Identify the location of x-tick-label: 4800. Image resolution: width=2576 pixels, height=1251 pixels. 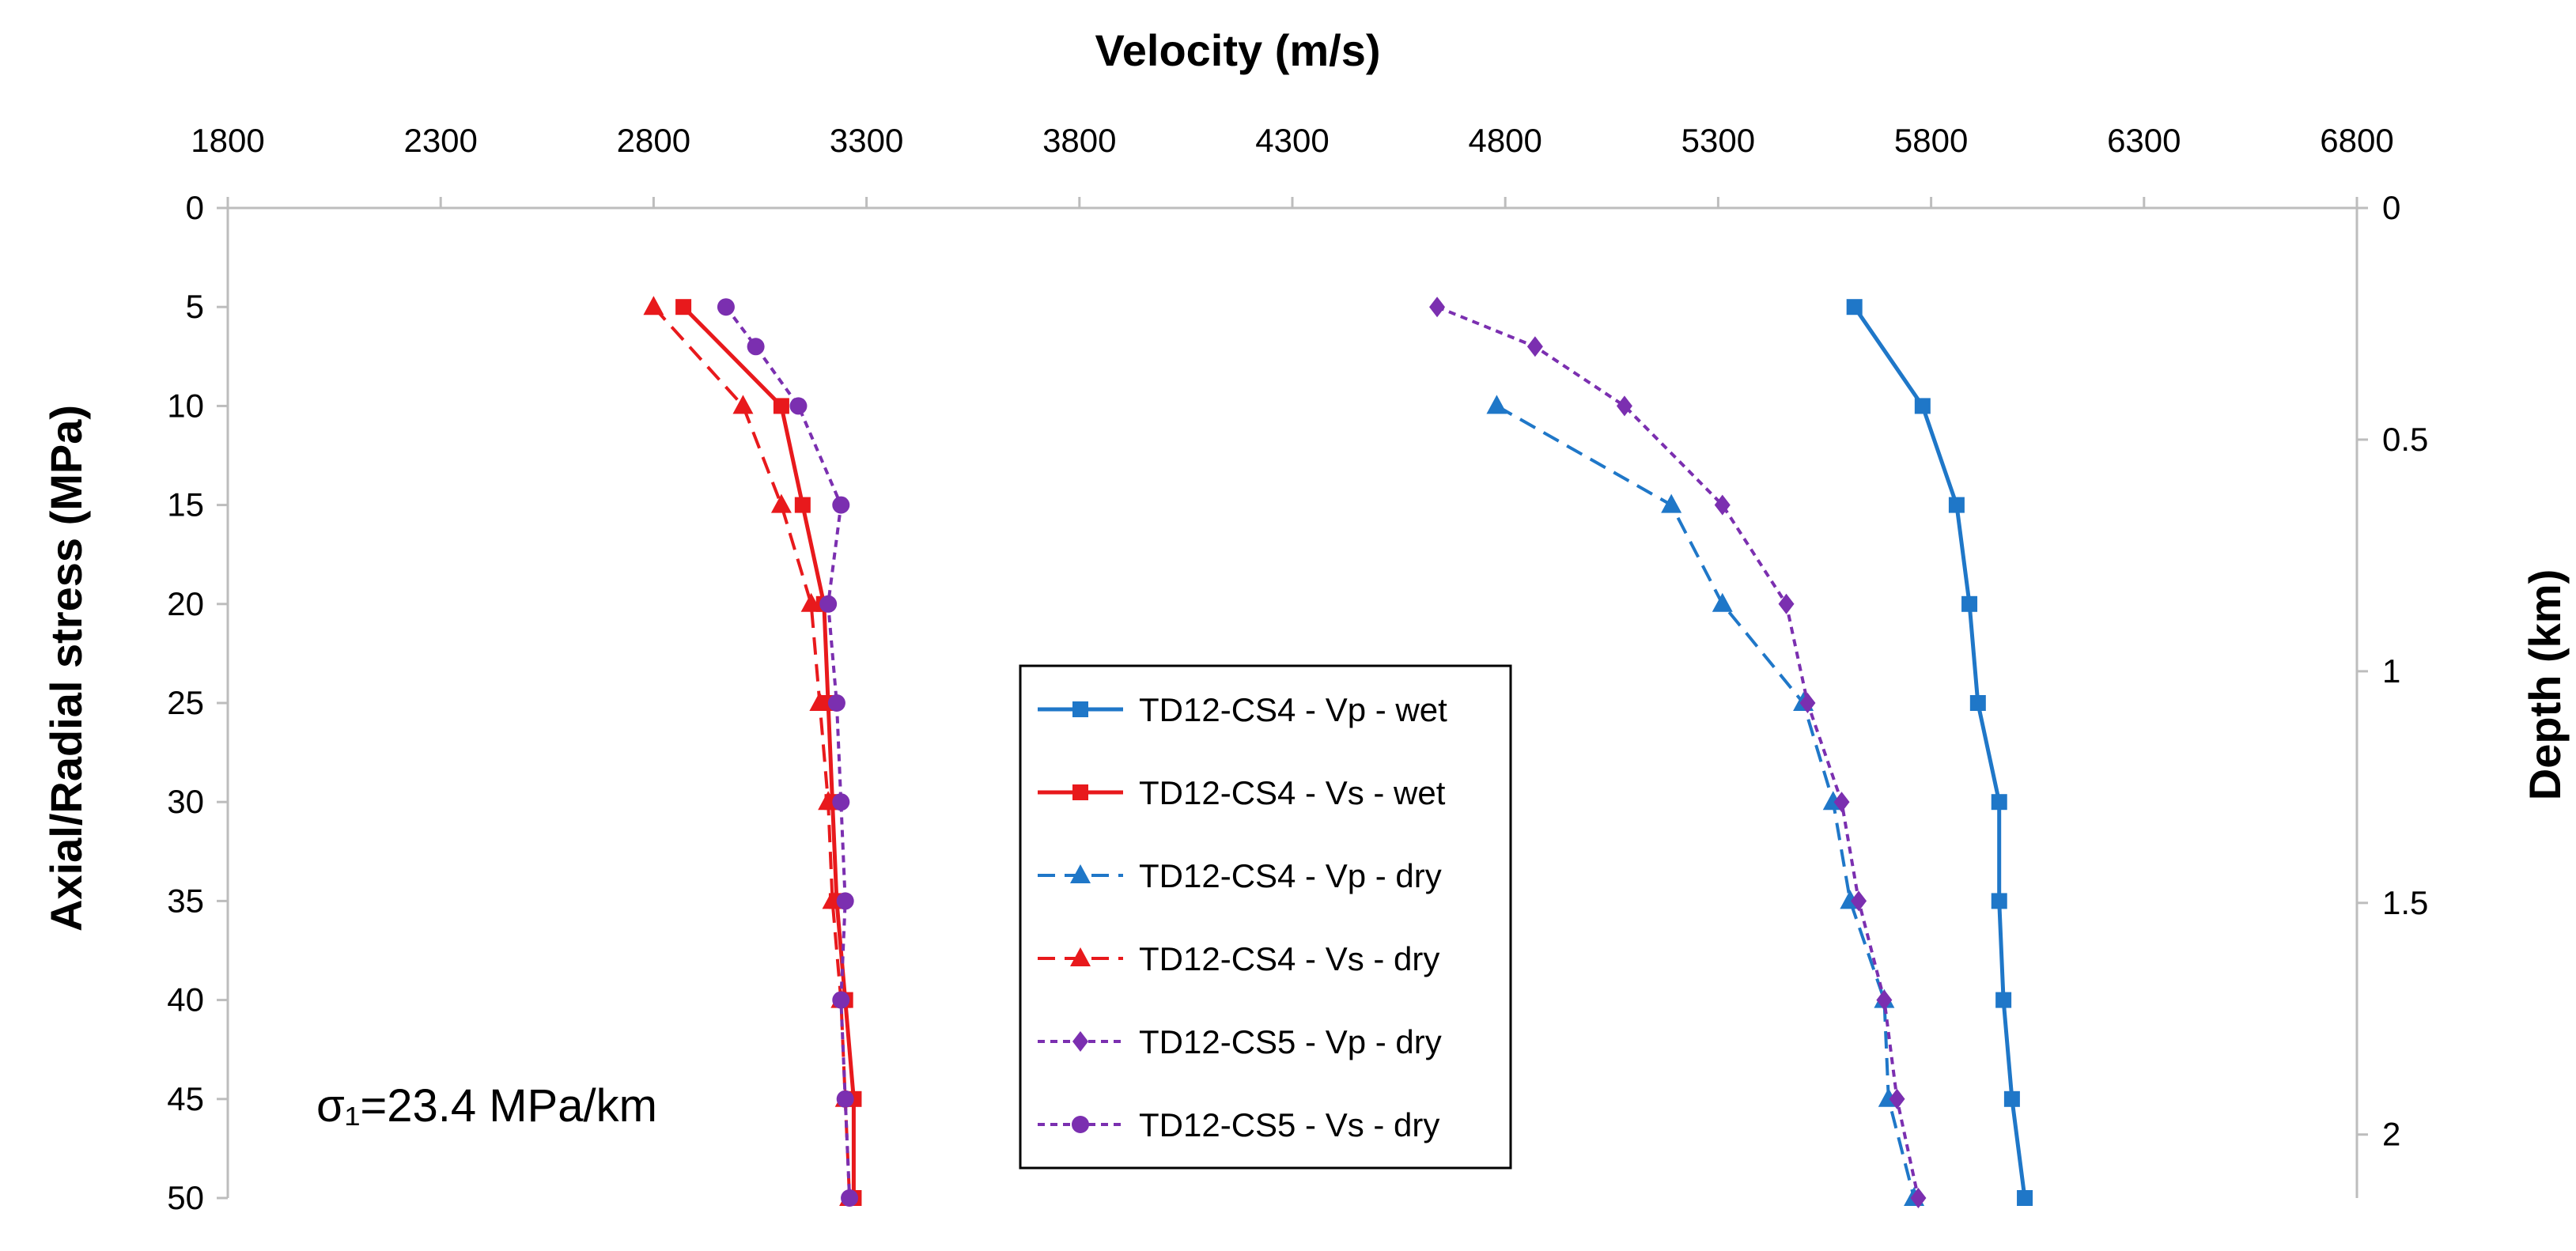
(1505, 140).